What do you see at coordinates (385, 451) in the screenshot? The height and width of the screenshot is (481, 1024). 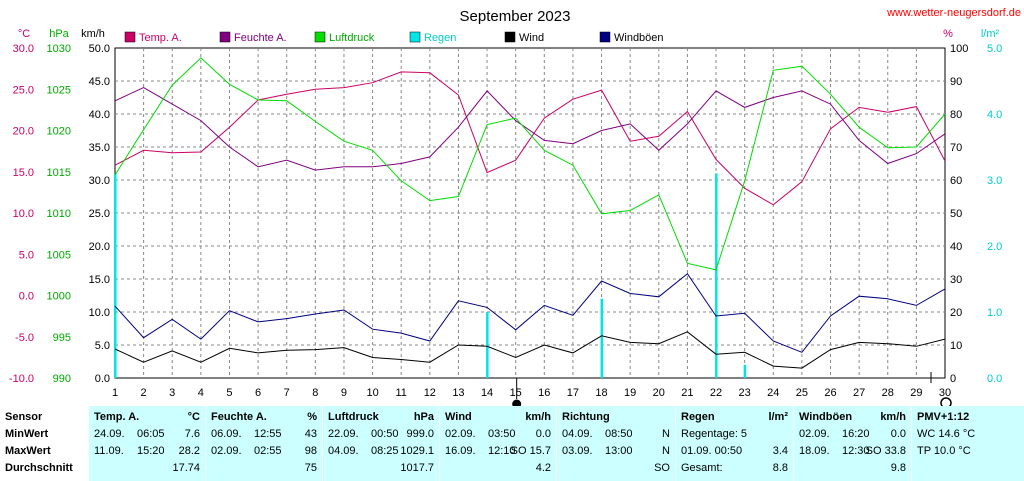 I see `pressure-time: 08:25` at bounding box center [385, 451].